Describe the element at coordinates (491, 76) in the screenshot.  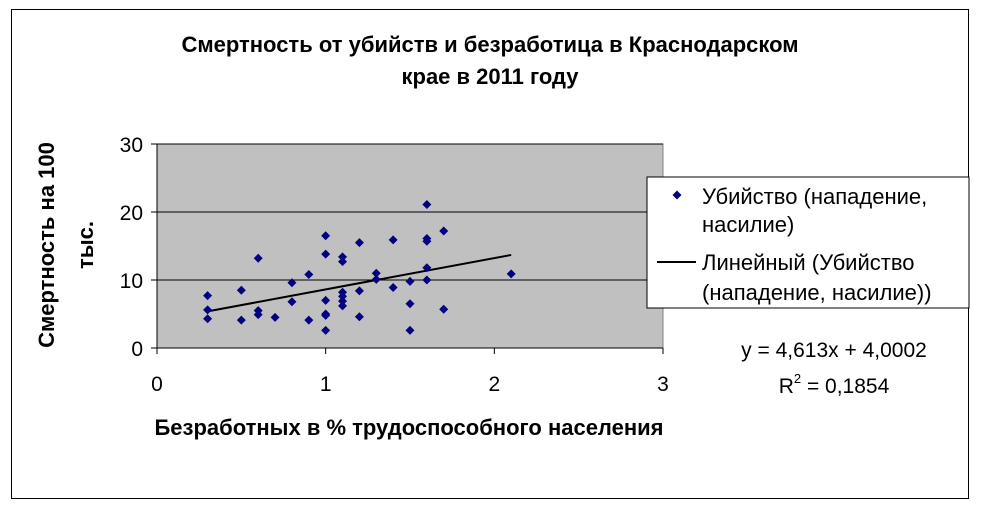
I see `chart-title-line-2: крае в 2011 году` at that location.